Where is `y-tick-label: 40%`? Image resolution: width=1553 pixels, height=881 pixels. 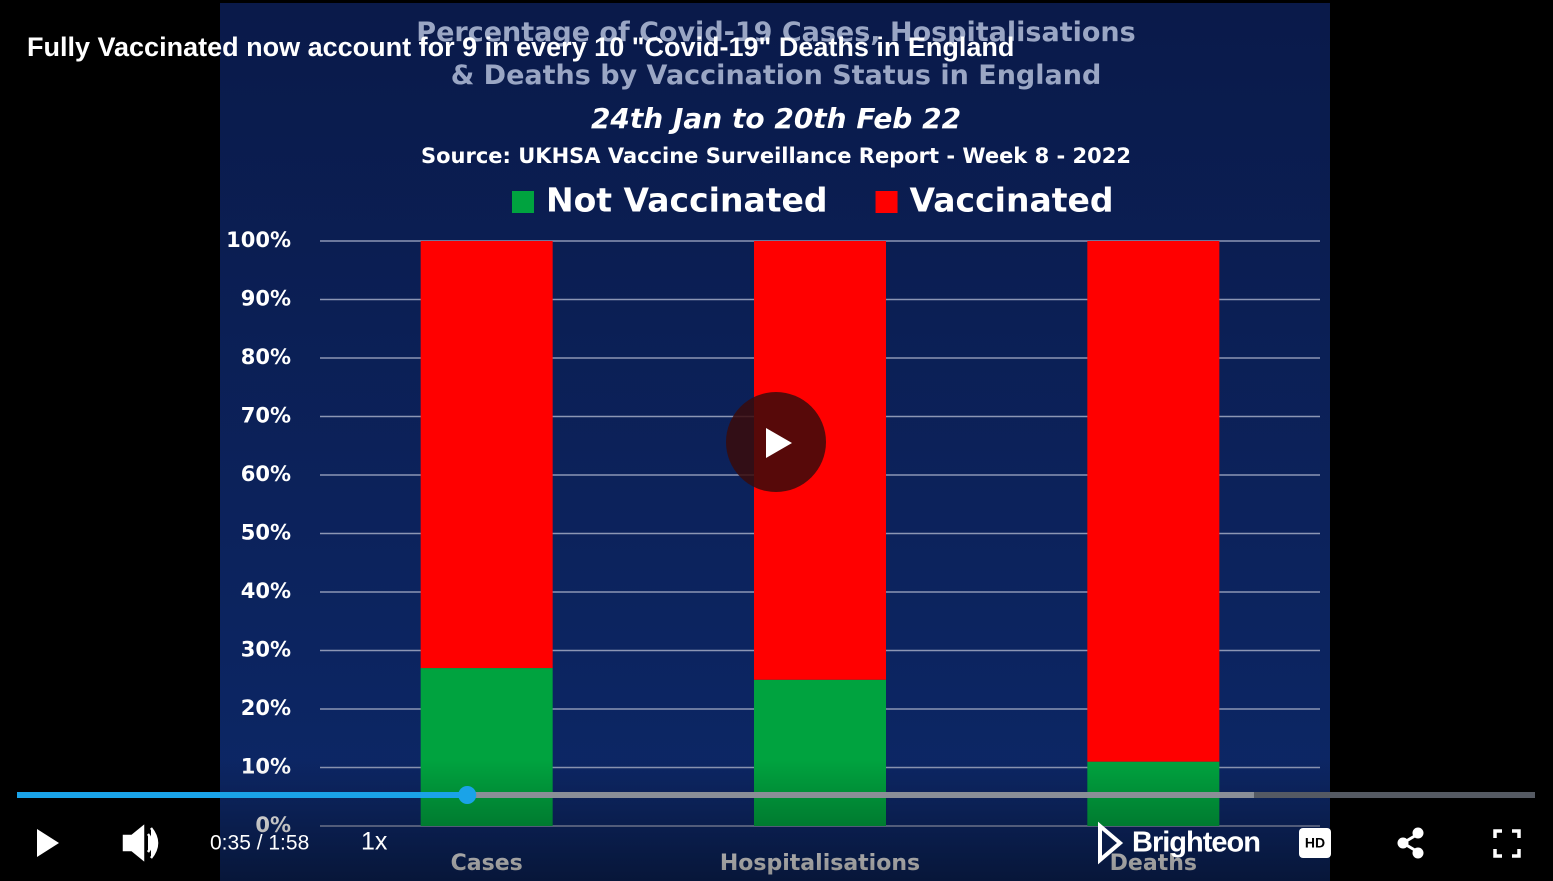 y-tick-label: 40% is located at coordinates (266, 591).